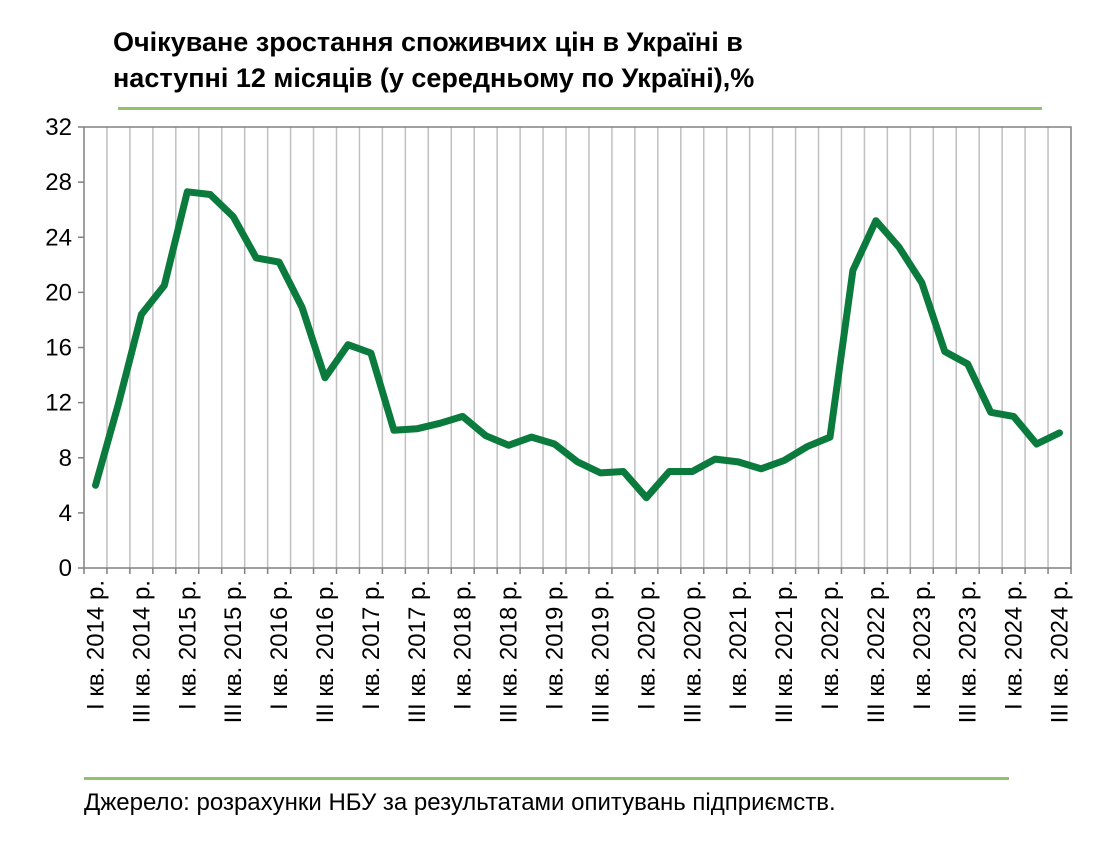 The height and width of the screenshot is (849, 1095). I want to click on y-tick-label: 28, so click(58, 182).